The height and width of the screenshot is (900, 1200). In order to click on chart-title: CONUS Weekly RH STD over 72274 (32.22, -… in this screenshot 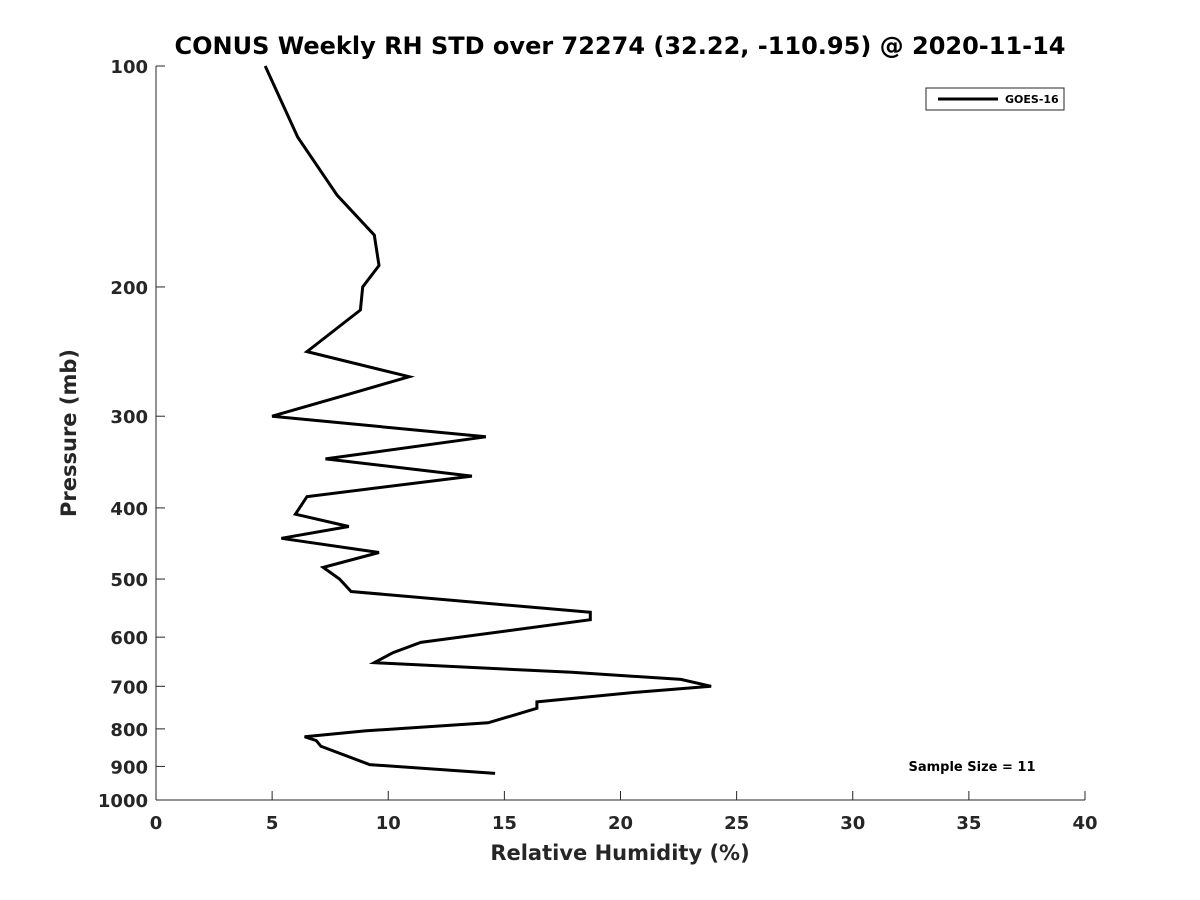, I will do `click(619, 46)`.